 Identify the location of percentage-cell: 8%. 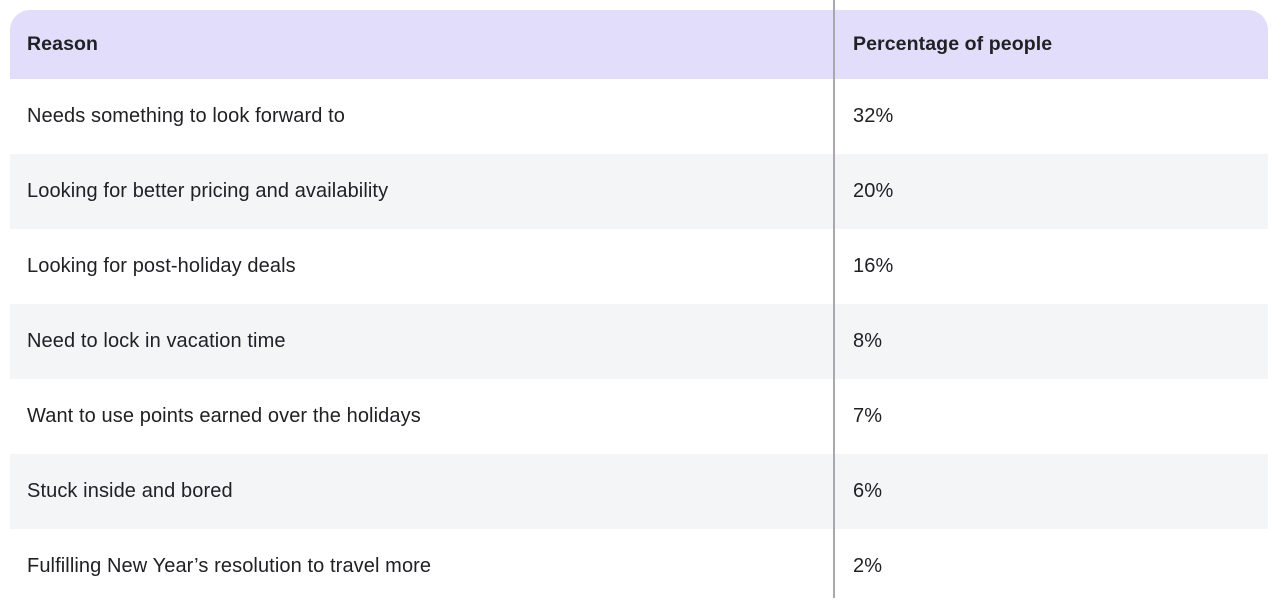
(868, 341).